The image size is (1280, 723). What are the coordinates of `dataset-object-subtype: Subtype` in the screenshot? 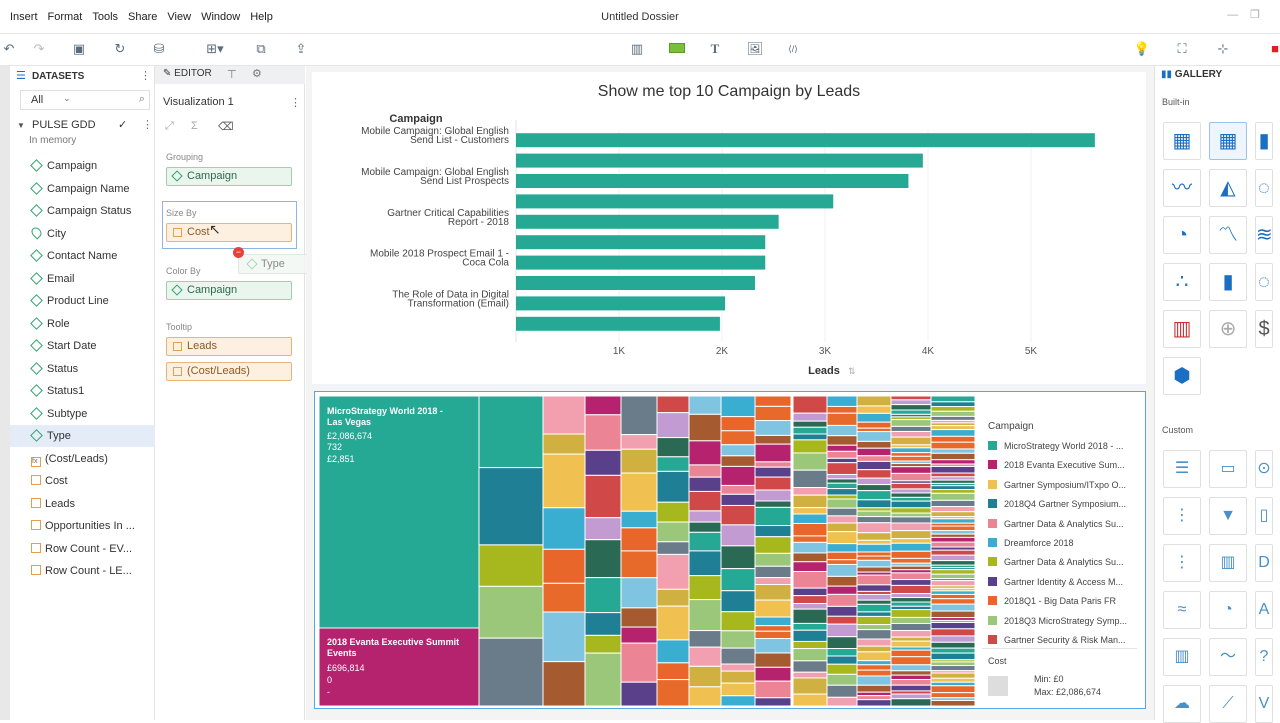 It's located at (82, 414).